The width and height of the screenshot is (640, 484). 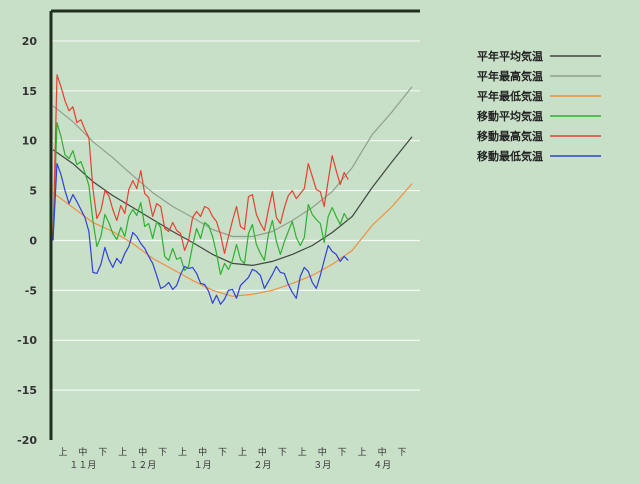 What do you see at coordinates (82, 465) in the screenshot?
I see `month-label: １１月` at bounding box center [82, 465].